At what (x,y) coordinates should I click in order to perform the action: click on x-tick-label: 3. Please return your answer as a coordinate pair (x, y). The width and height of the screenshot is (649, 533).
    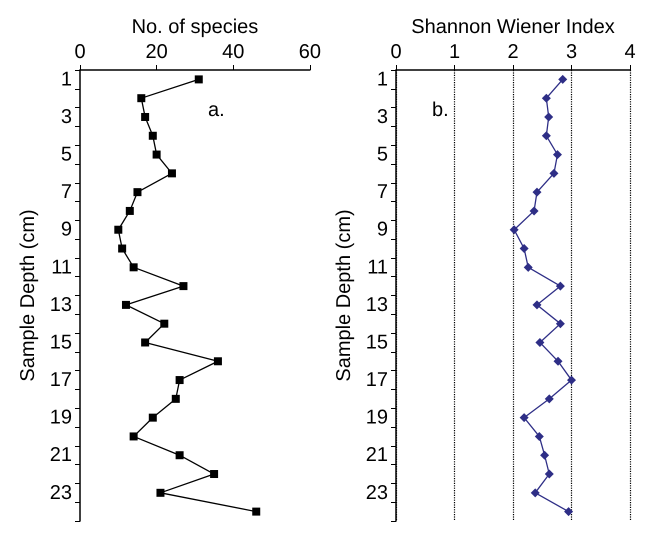
    Looking at the image, I should click on (572, 52).